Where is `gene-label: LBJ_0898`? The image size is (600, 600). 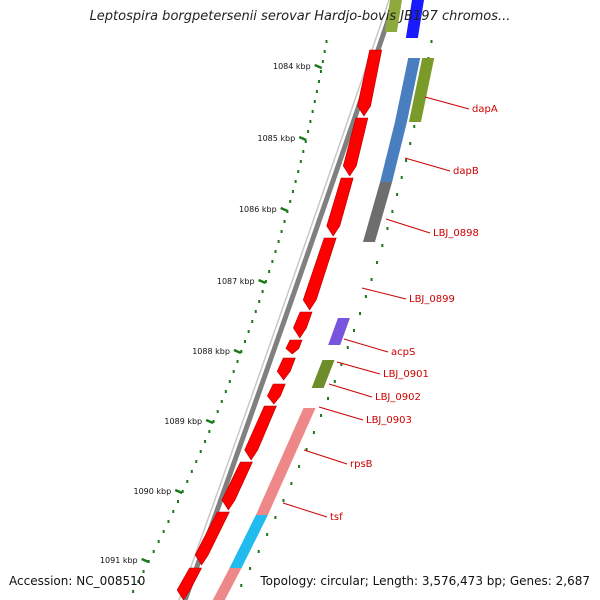 gene-label: LBJ_0898 is located at coordinates (456, 233).